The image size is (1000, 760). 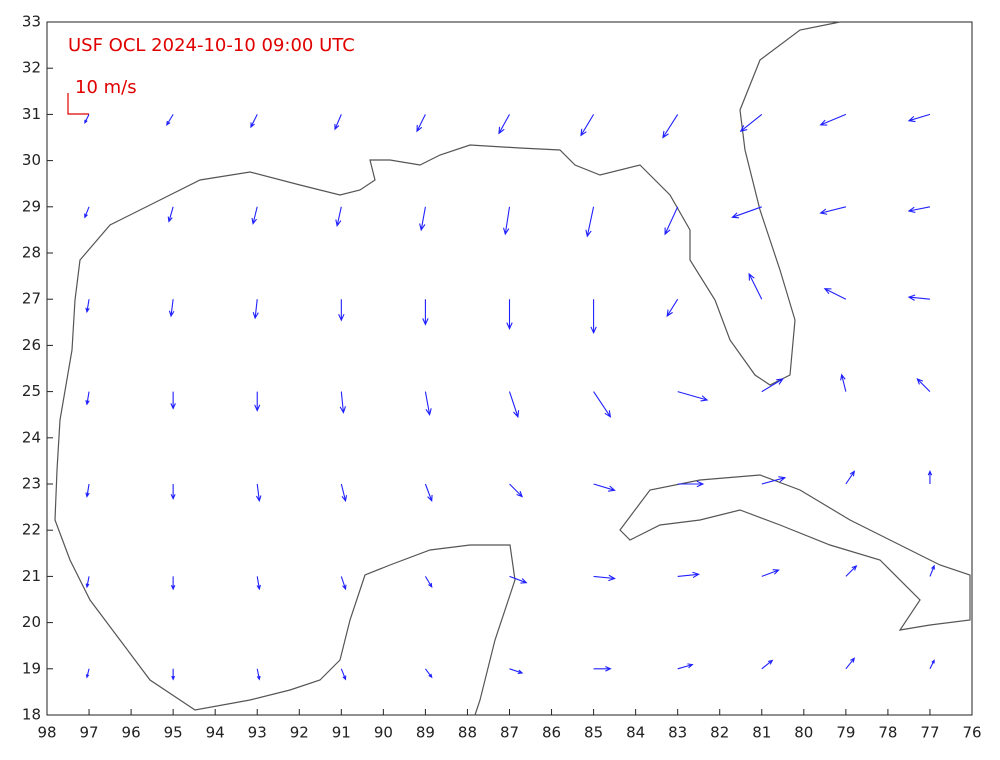 What do you see at coordinates (887, 733) in the screenshot?
I see `x-tick-label: 78` at bounding box center [887, 733].